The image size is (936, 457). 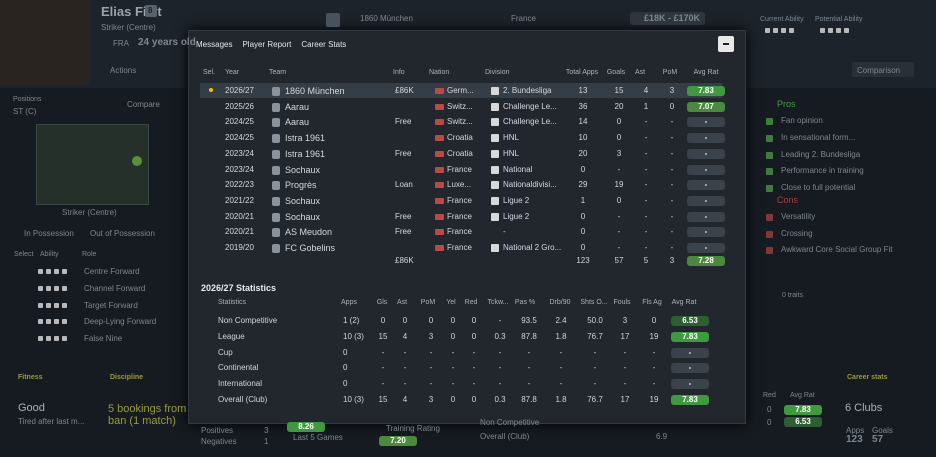 I want to click on label: Out of Possession, so click(x=122, y=233).